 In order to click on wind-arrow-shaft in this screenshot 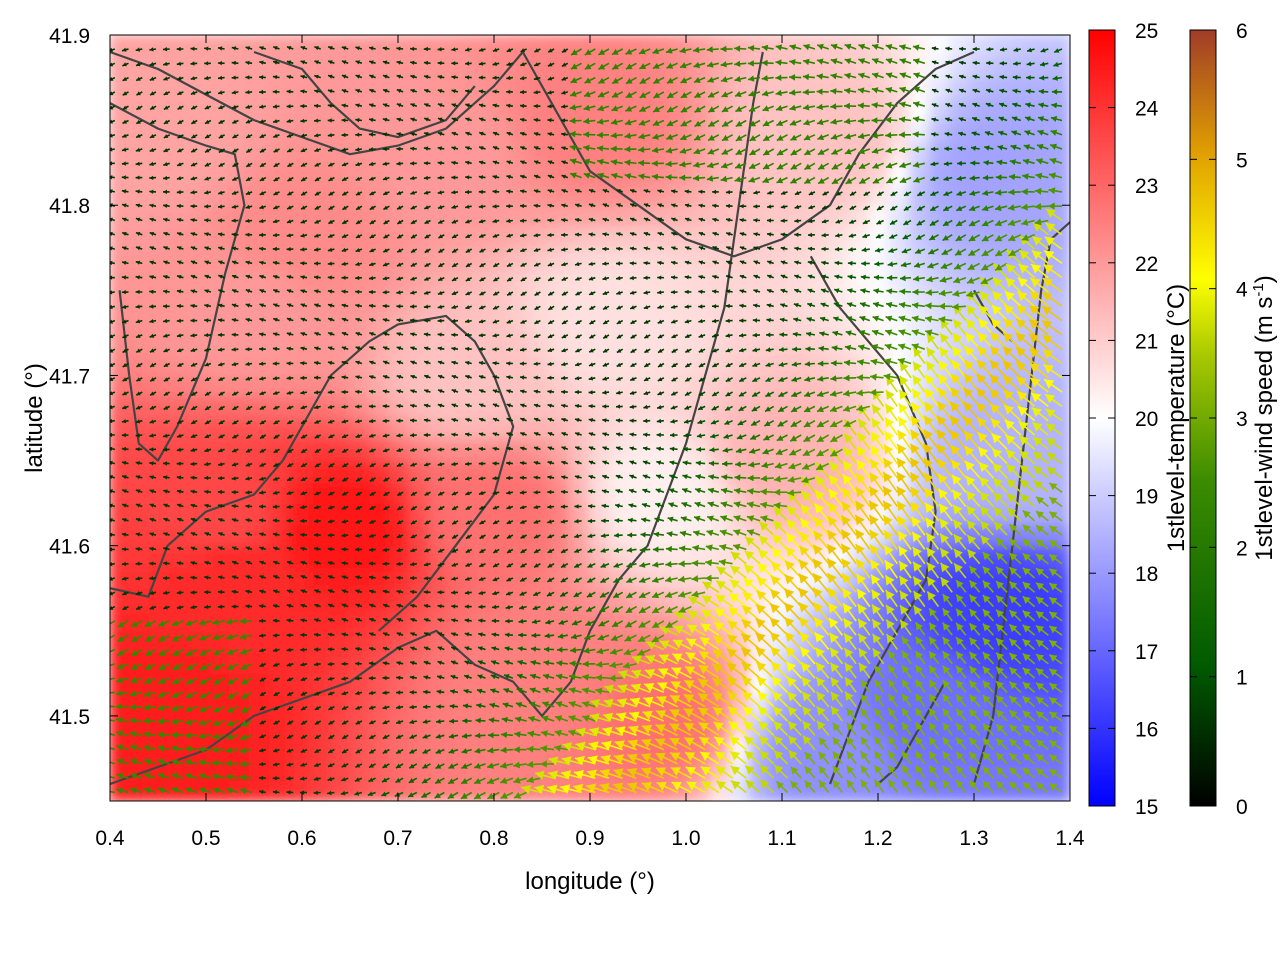, I will do `click(112, 706)`.